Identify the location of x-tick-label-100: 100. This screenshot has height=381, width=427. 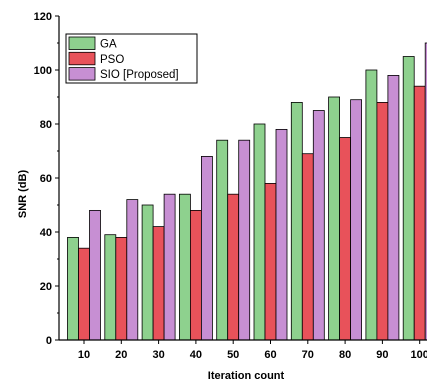
(419, 355).